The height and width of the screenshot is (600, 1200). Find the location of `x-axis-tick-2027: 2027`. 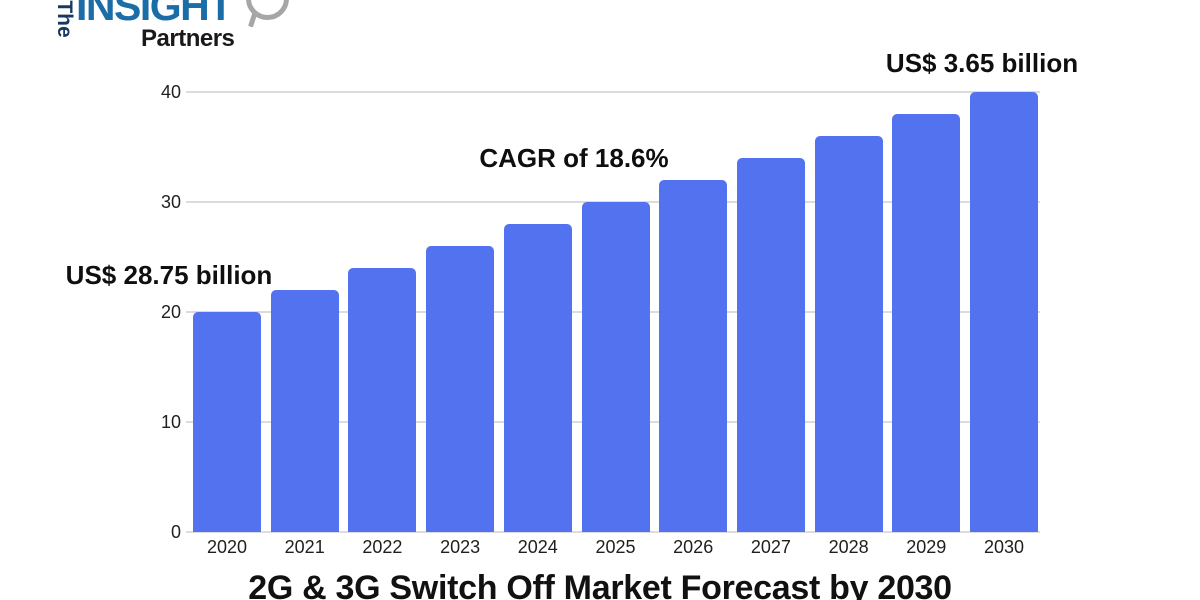

x-axis-tick-2027: 2027 is located at coordinates (770, 547).